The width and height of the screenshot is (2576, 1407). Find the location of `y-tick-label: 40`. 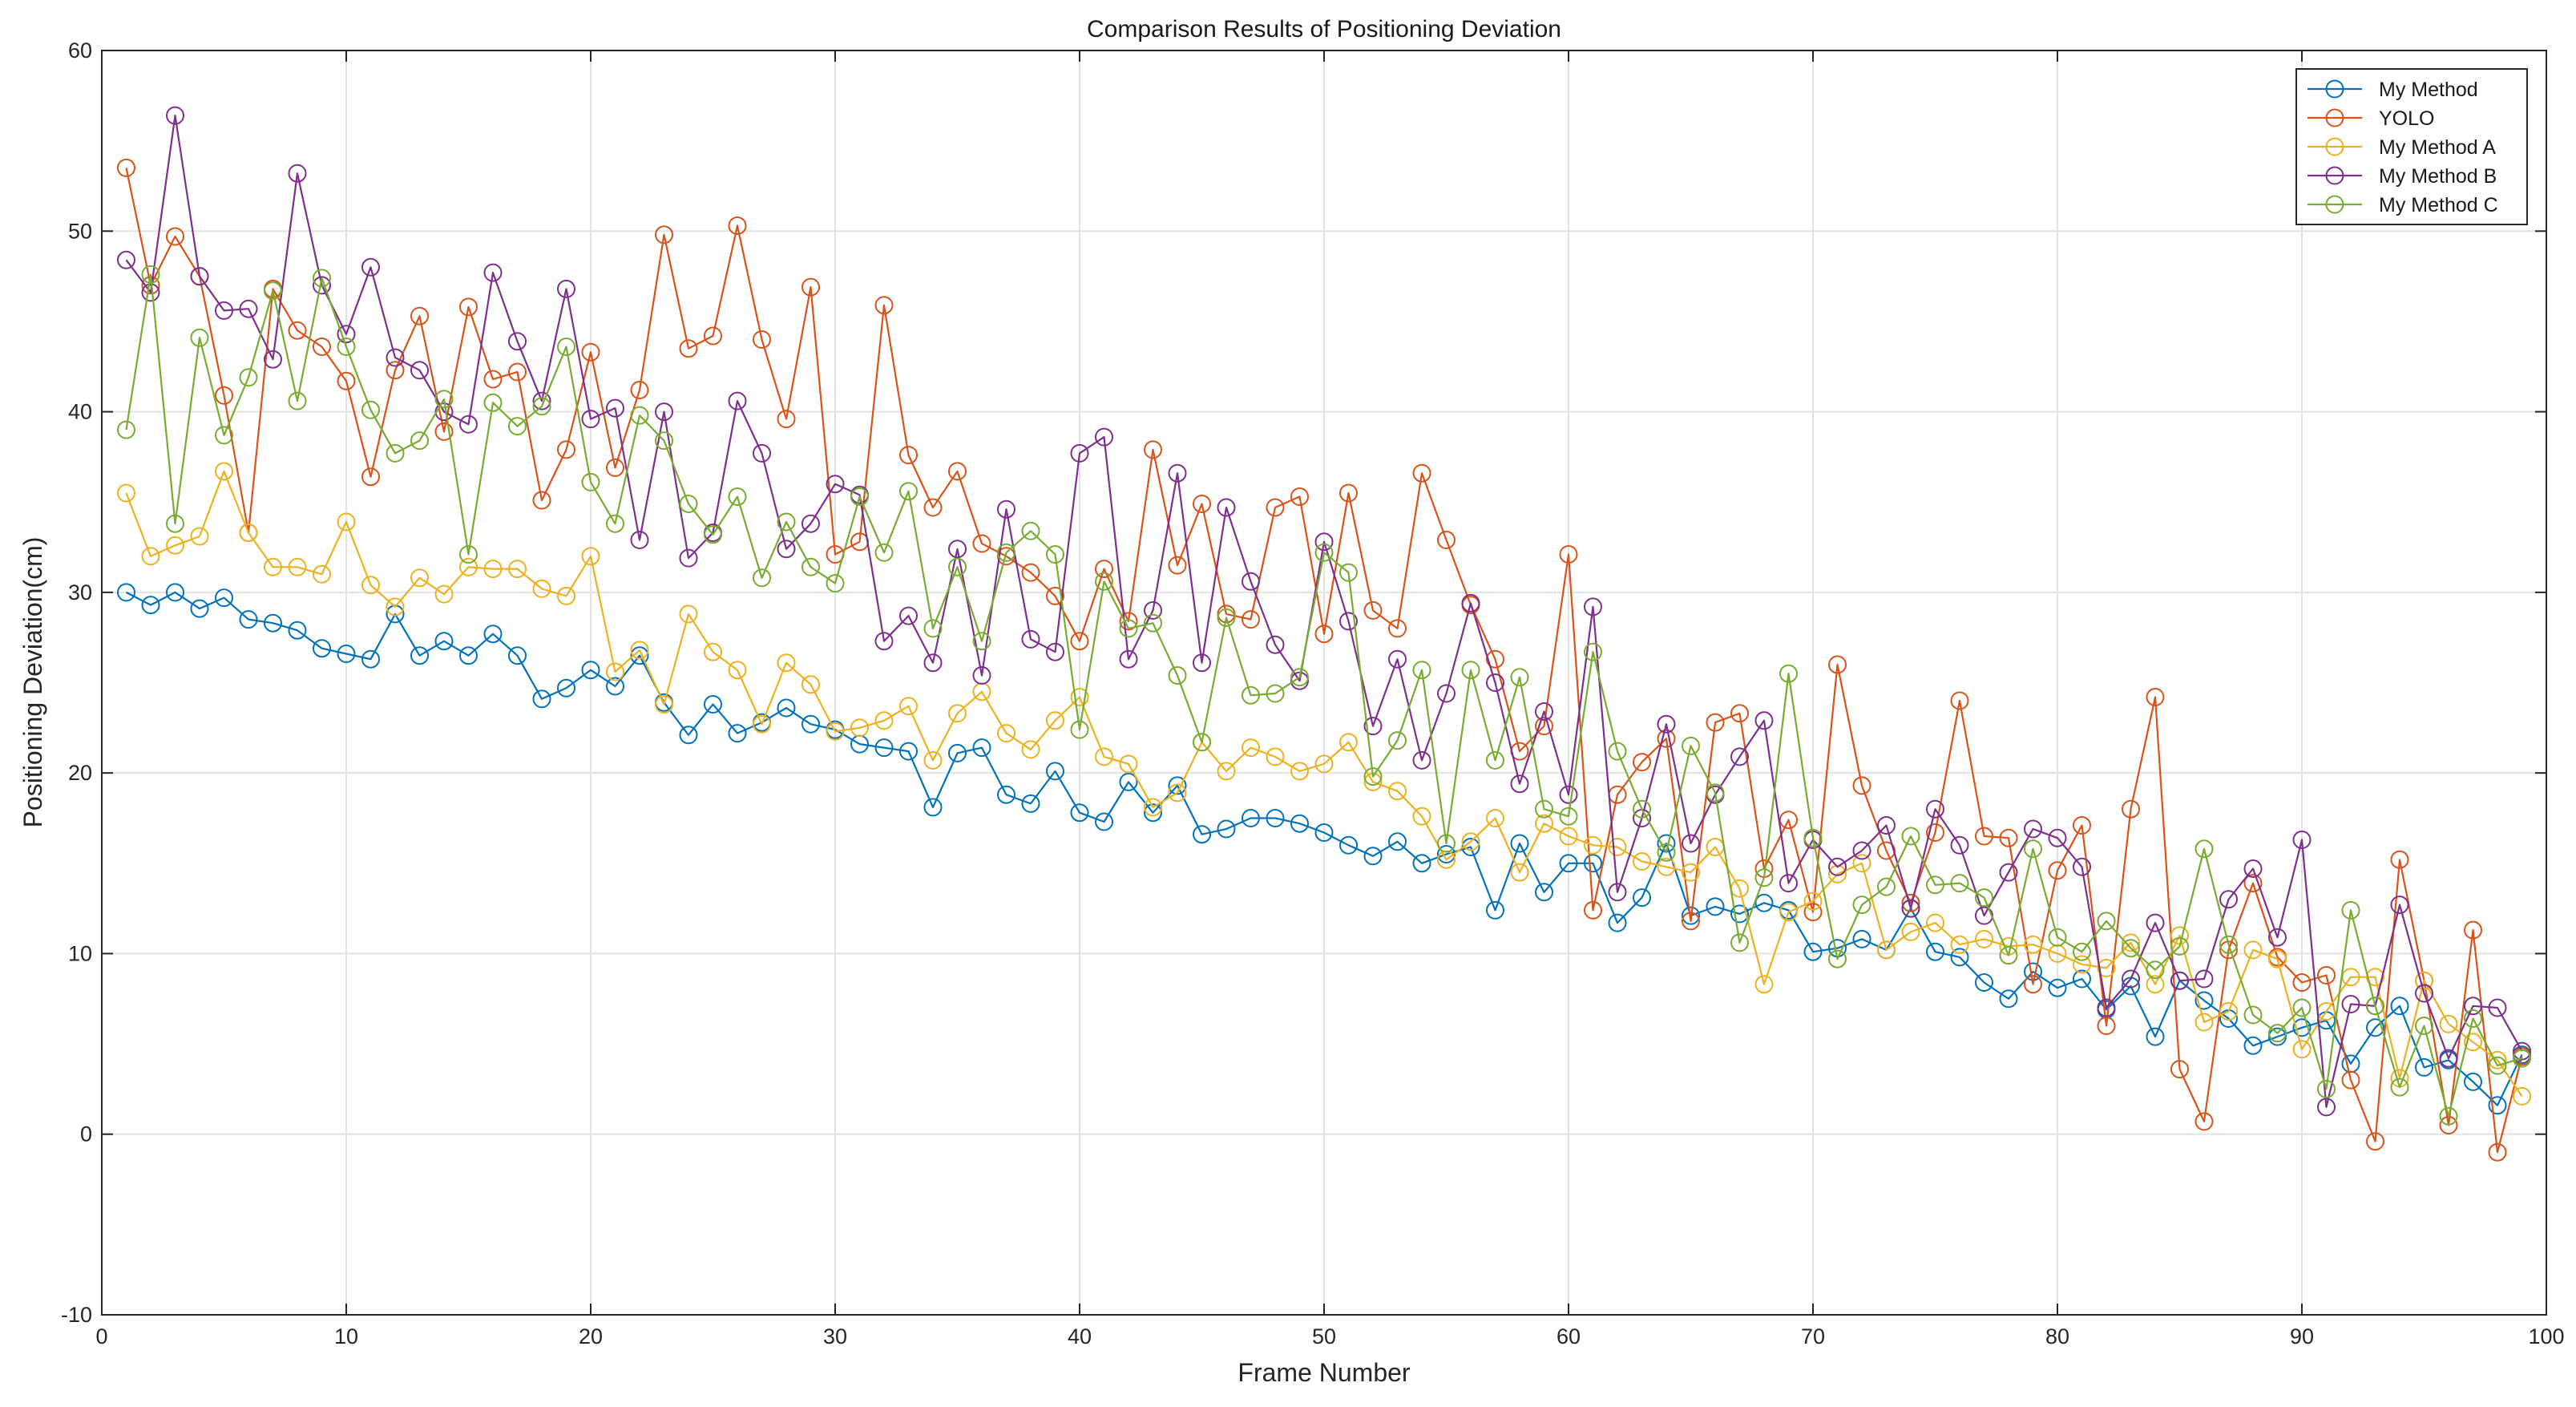

y-tick-label: 40 is located at coordinates (80, 412).